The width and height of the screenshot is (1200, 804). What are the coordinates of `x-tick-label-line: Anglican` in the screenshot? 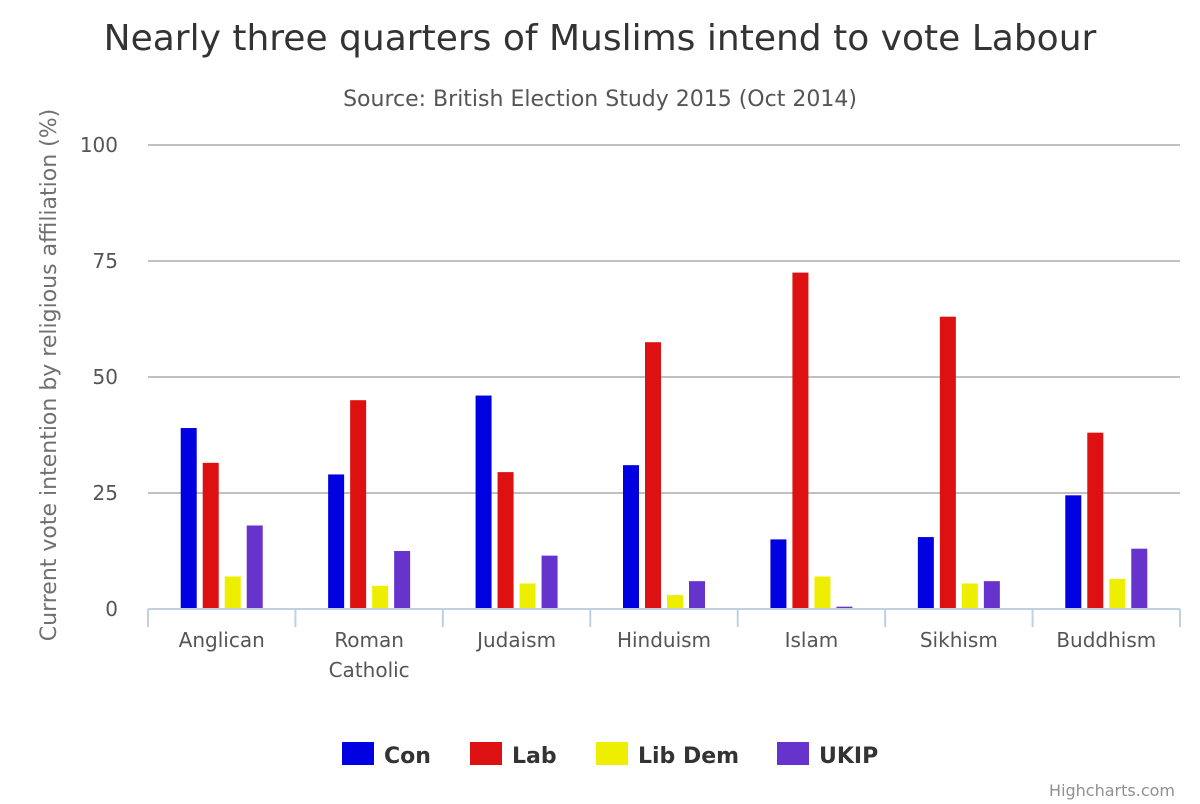 It's located at (222, 640).